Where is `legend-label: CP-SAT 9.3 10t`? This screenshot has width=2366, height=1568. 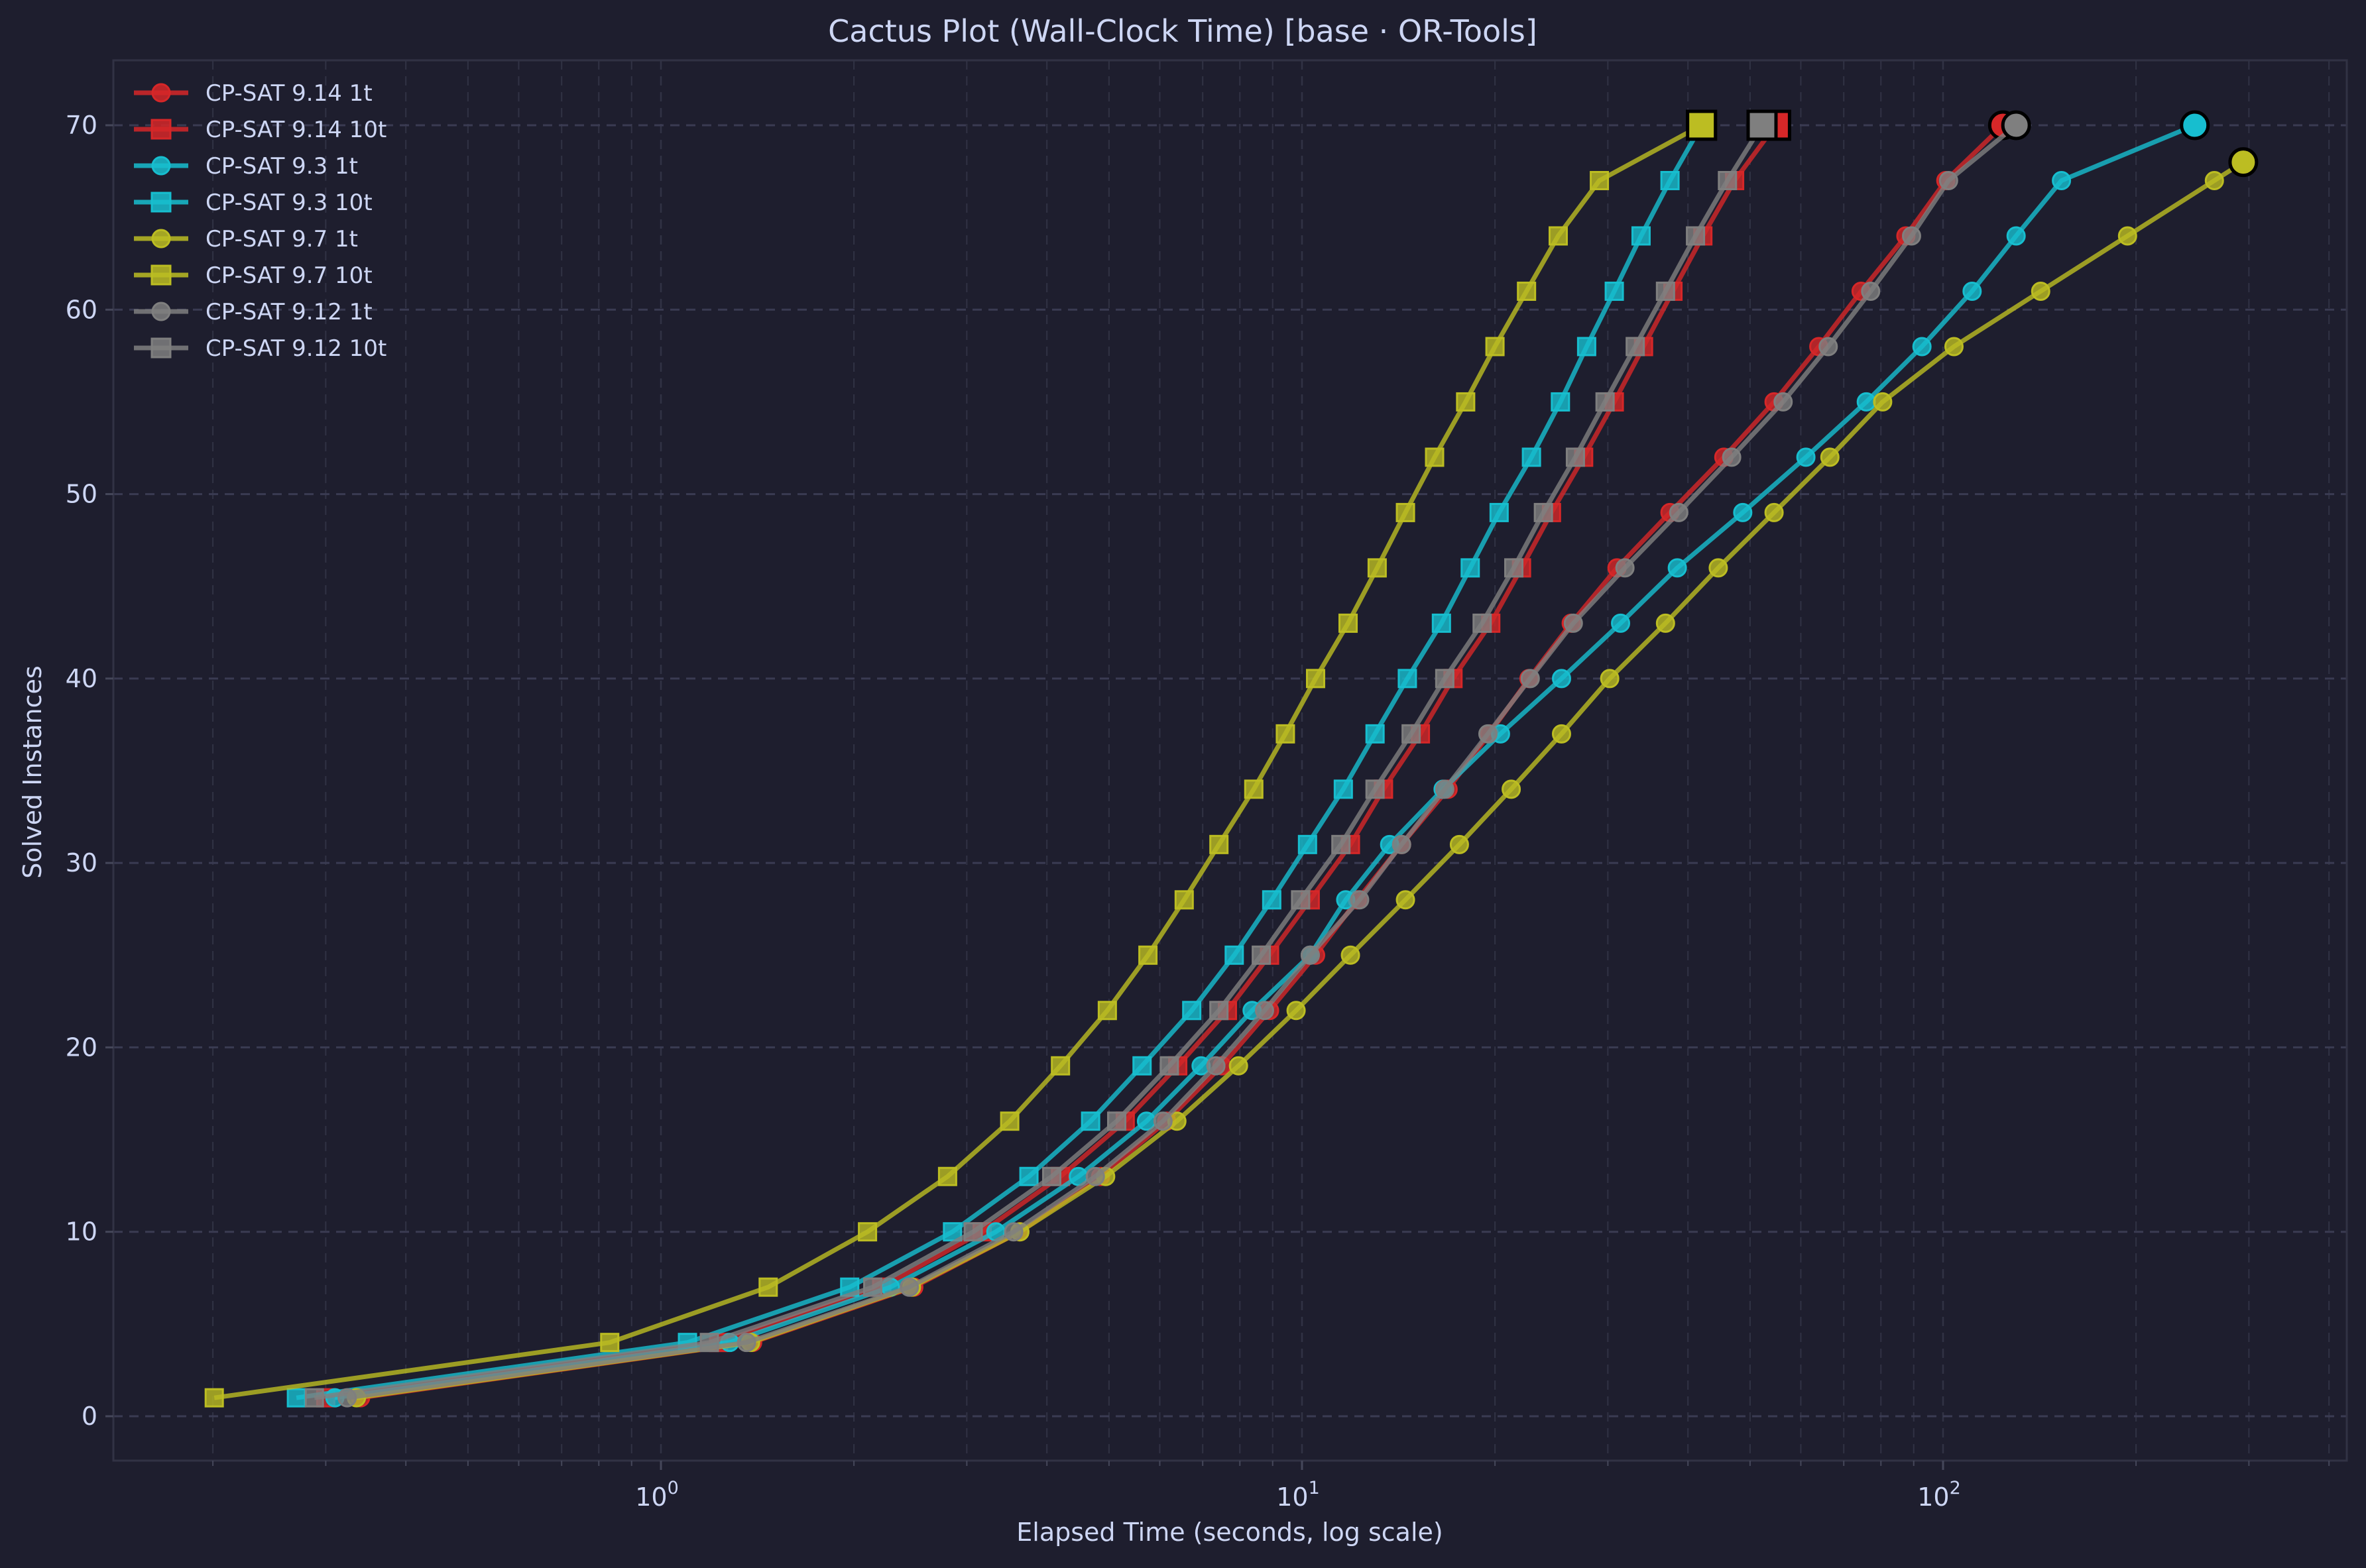 legend-label: CP-SAT 9.3 10t is located at coordinates (289, 203).